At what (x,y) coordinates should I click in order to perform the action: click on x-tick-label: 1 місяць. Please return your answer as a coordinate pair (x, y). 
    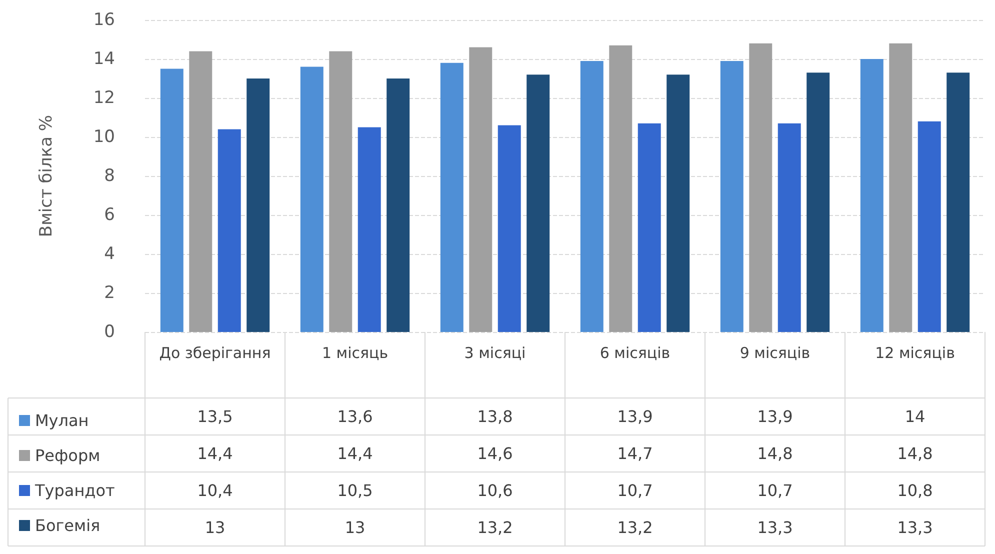
    Looking at the image, I should click on (355, 353).